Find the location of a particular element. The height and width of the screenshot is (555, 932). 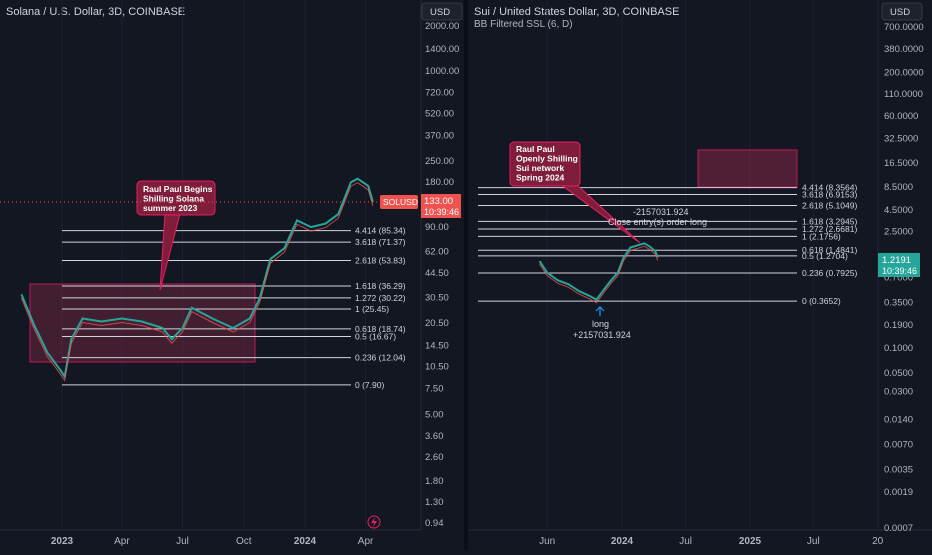

right-indicator-label: BB Filtered SSL (6, D) is located at coordinates (523, 24).